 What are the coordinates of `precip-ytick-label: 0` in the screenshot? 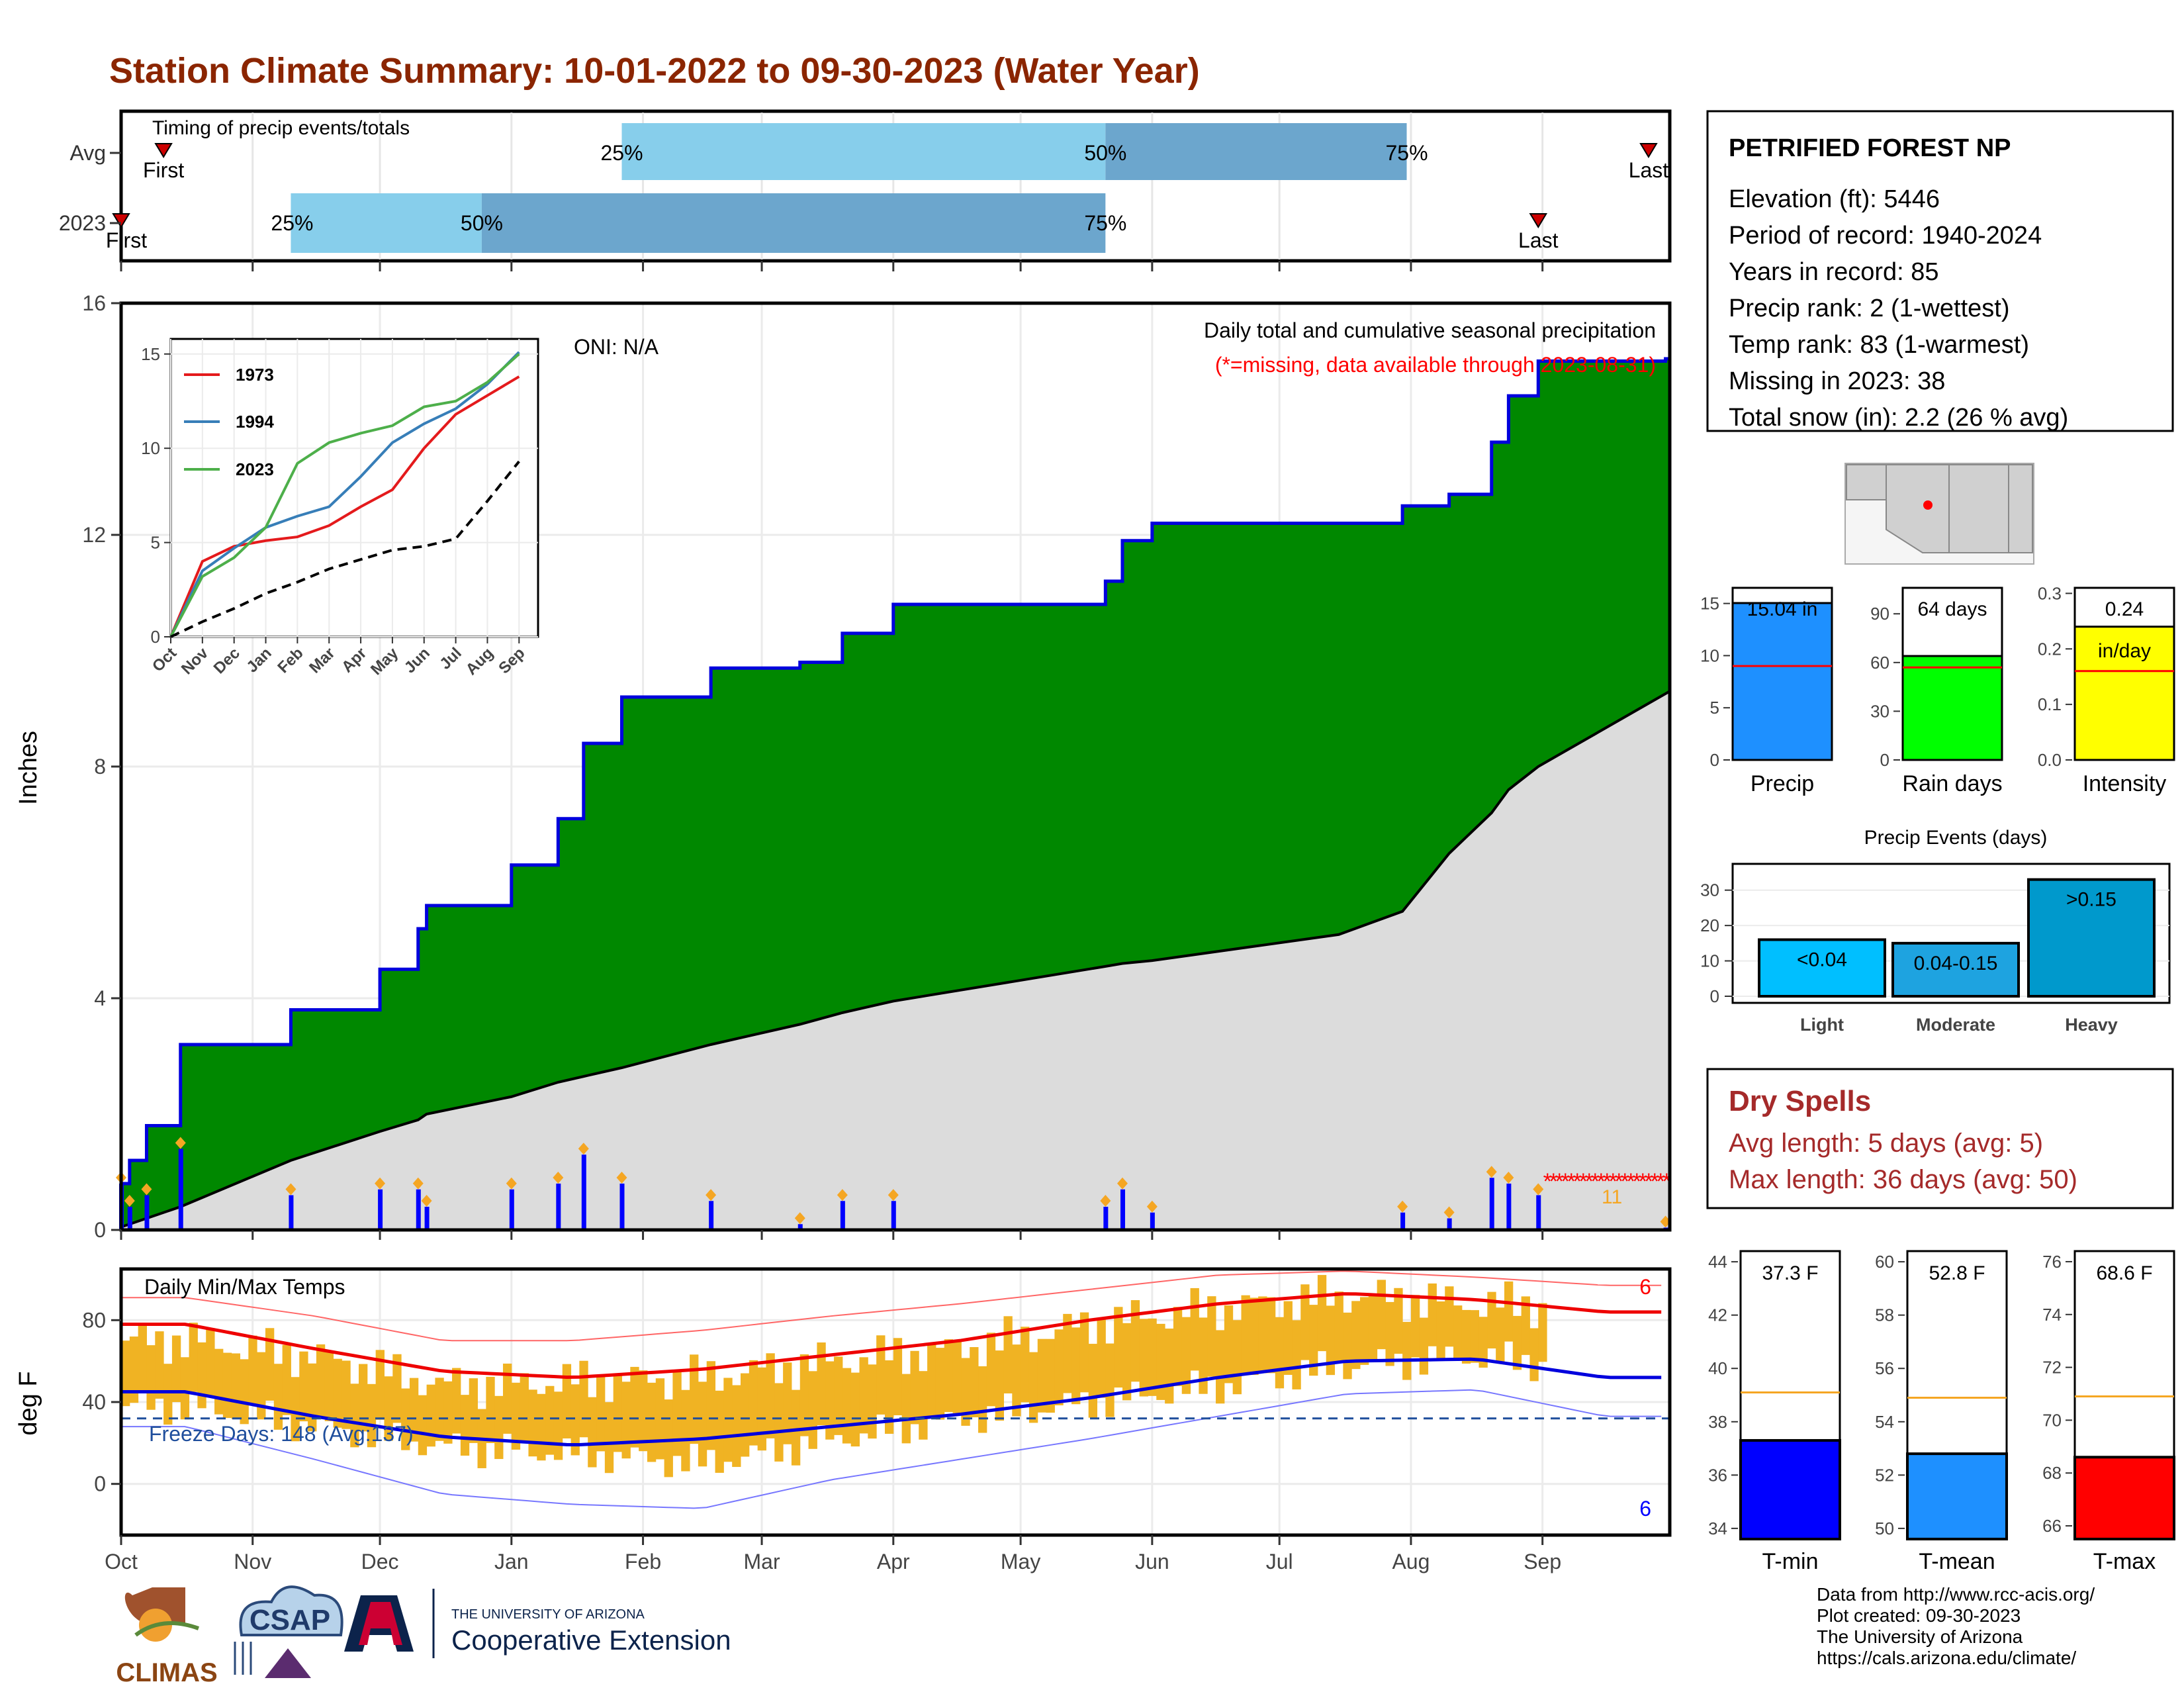 It's located at (100, 1230).